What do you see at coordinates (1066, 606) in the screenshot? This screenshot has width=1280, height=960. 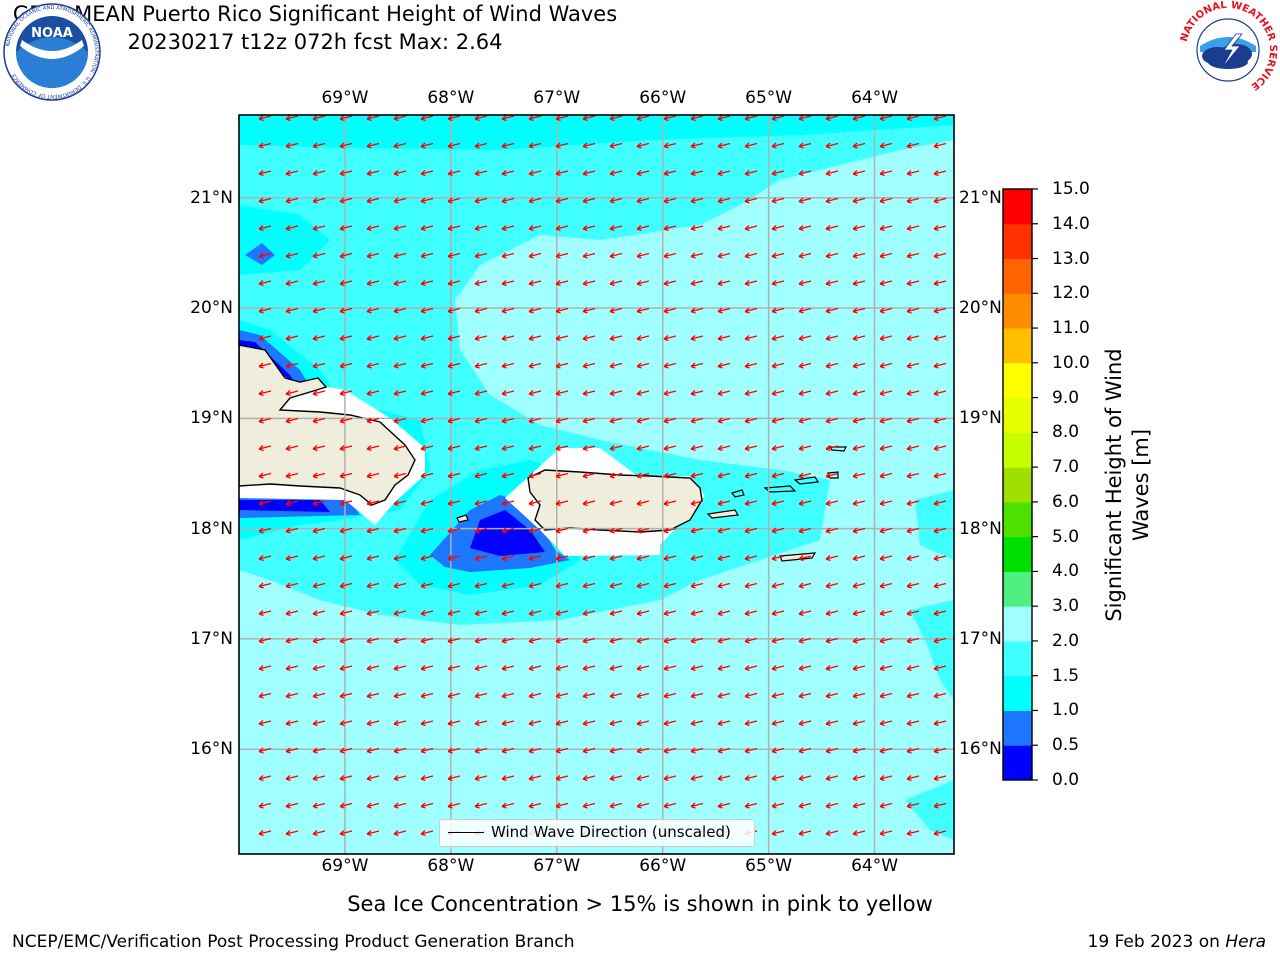 I see `colorbar-tick-label: 3.0` at bounding box center [1066, 606].